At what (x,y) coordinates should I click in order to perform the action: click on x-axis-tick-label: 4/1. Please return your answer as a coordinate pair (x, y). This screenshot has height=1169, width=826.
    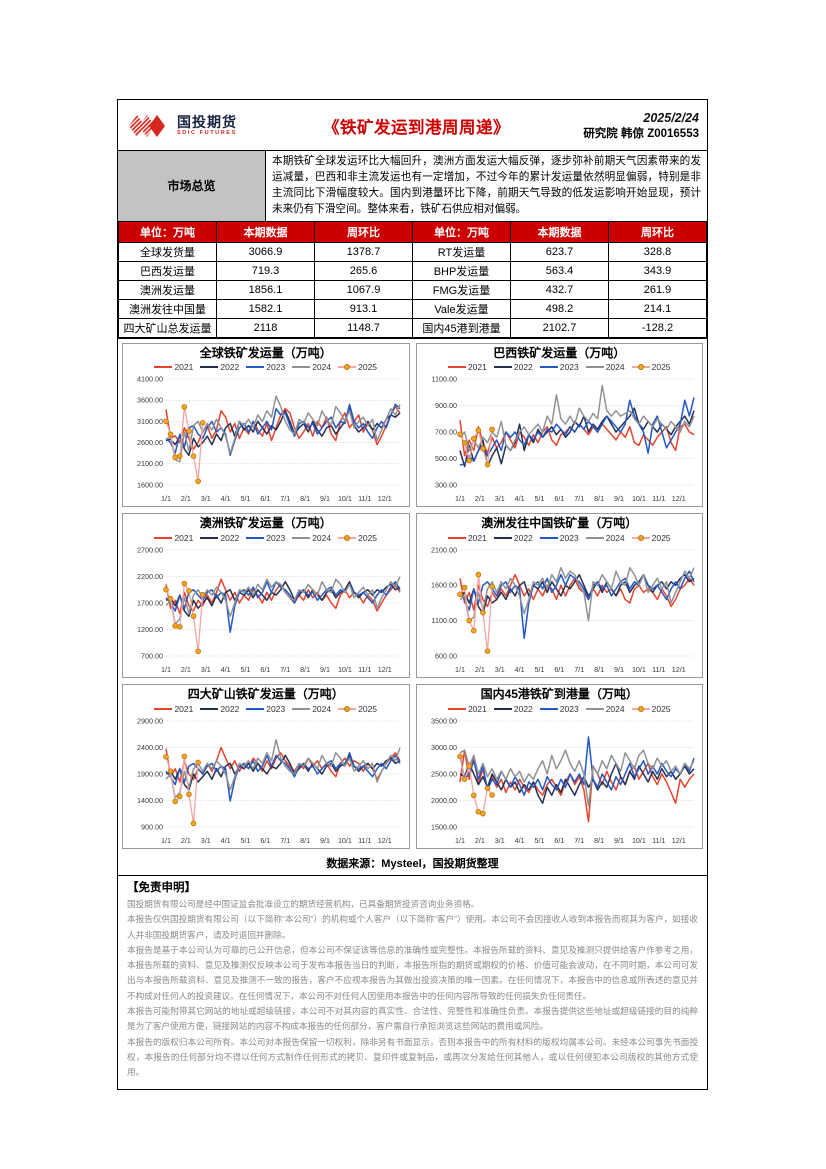
    Looking at the image, I should click on (226, 669).